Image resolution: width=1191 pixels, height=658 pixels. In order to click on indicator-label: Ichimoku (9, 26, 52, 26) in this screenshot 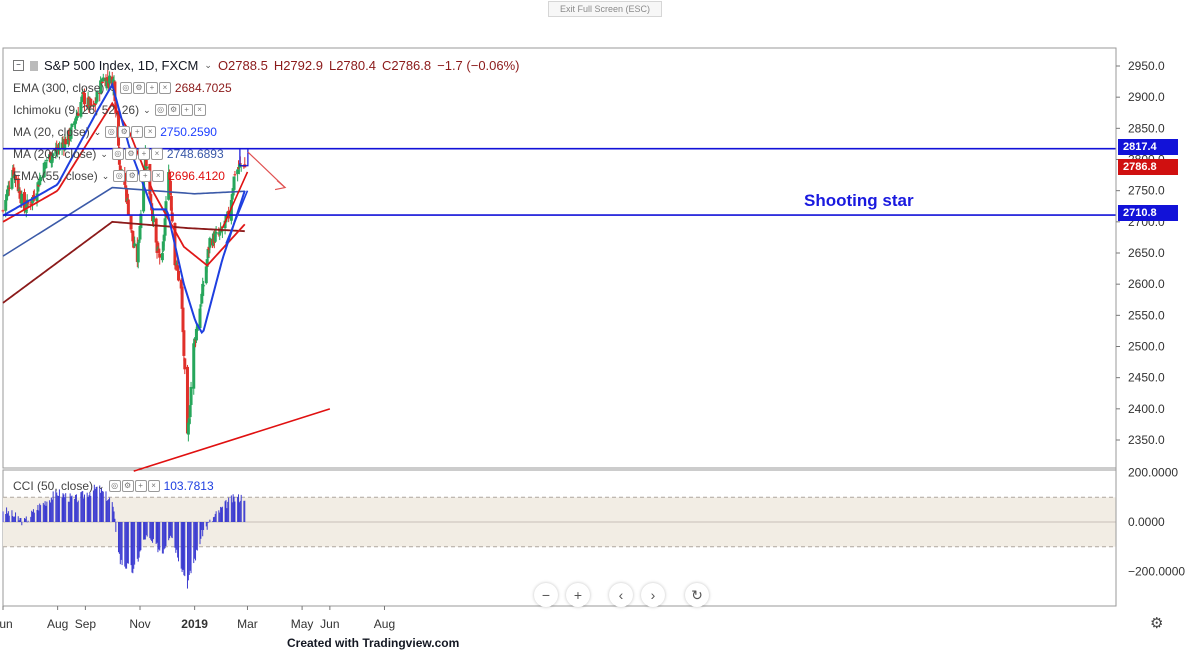, I will do `click(76, 110)`.